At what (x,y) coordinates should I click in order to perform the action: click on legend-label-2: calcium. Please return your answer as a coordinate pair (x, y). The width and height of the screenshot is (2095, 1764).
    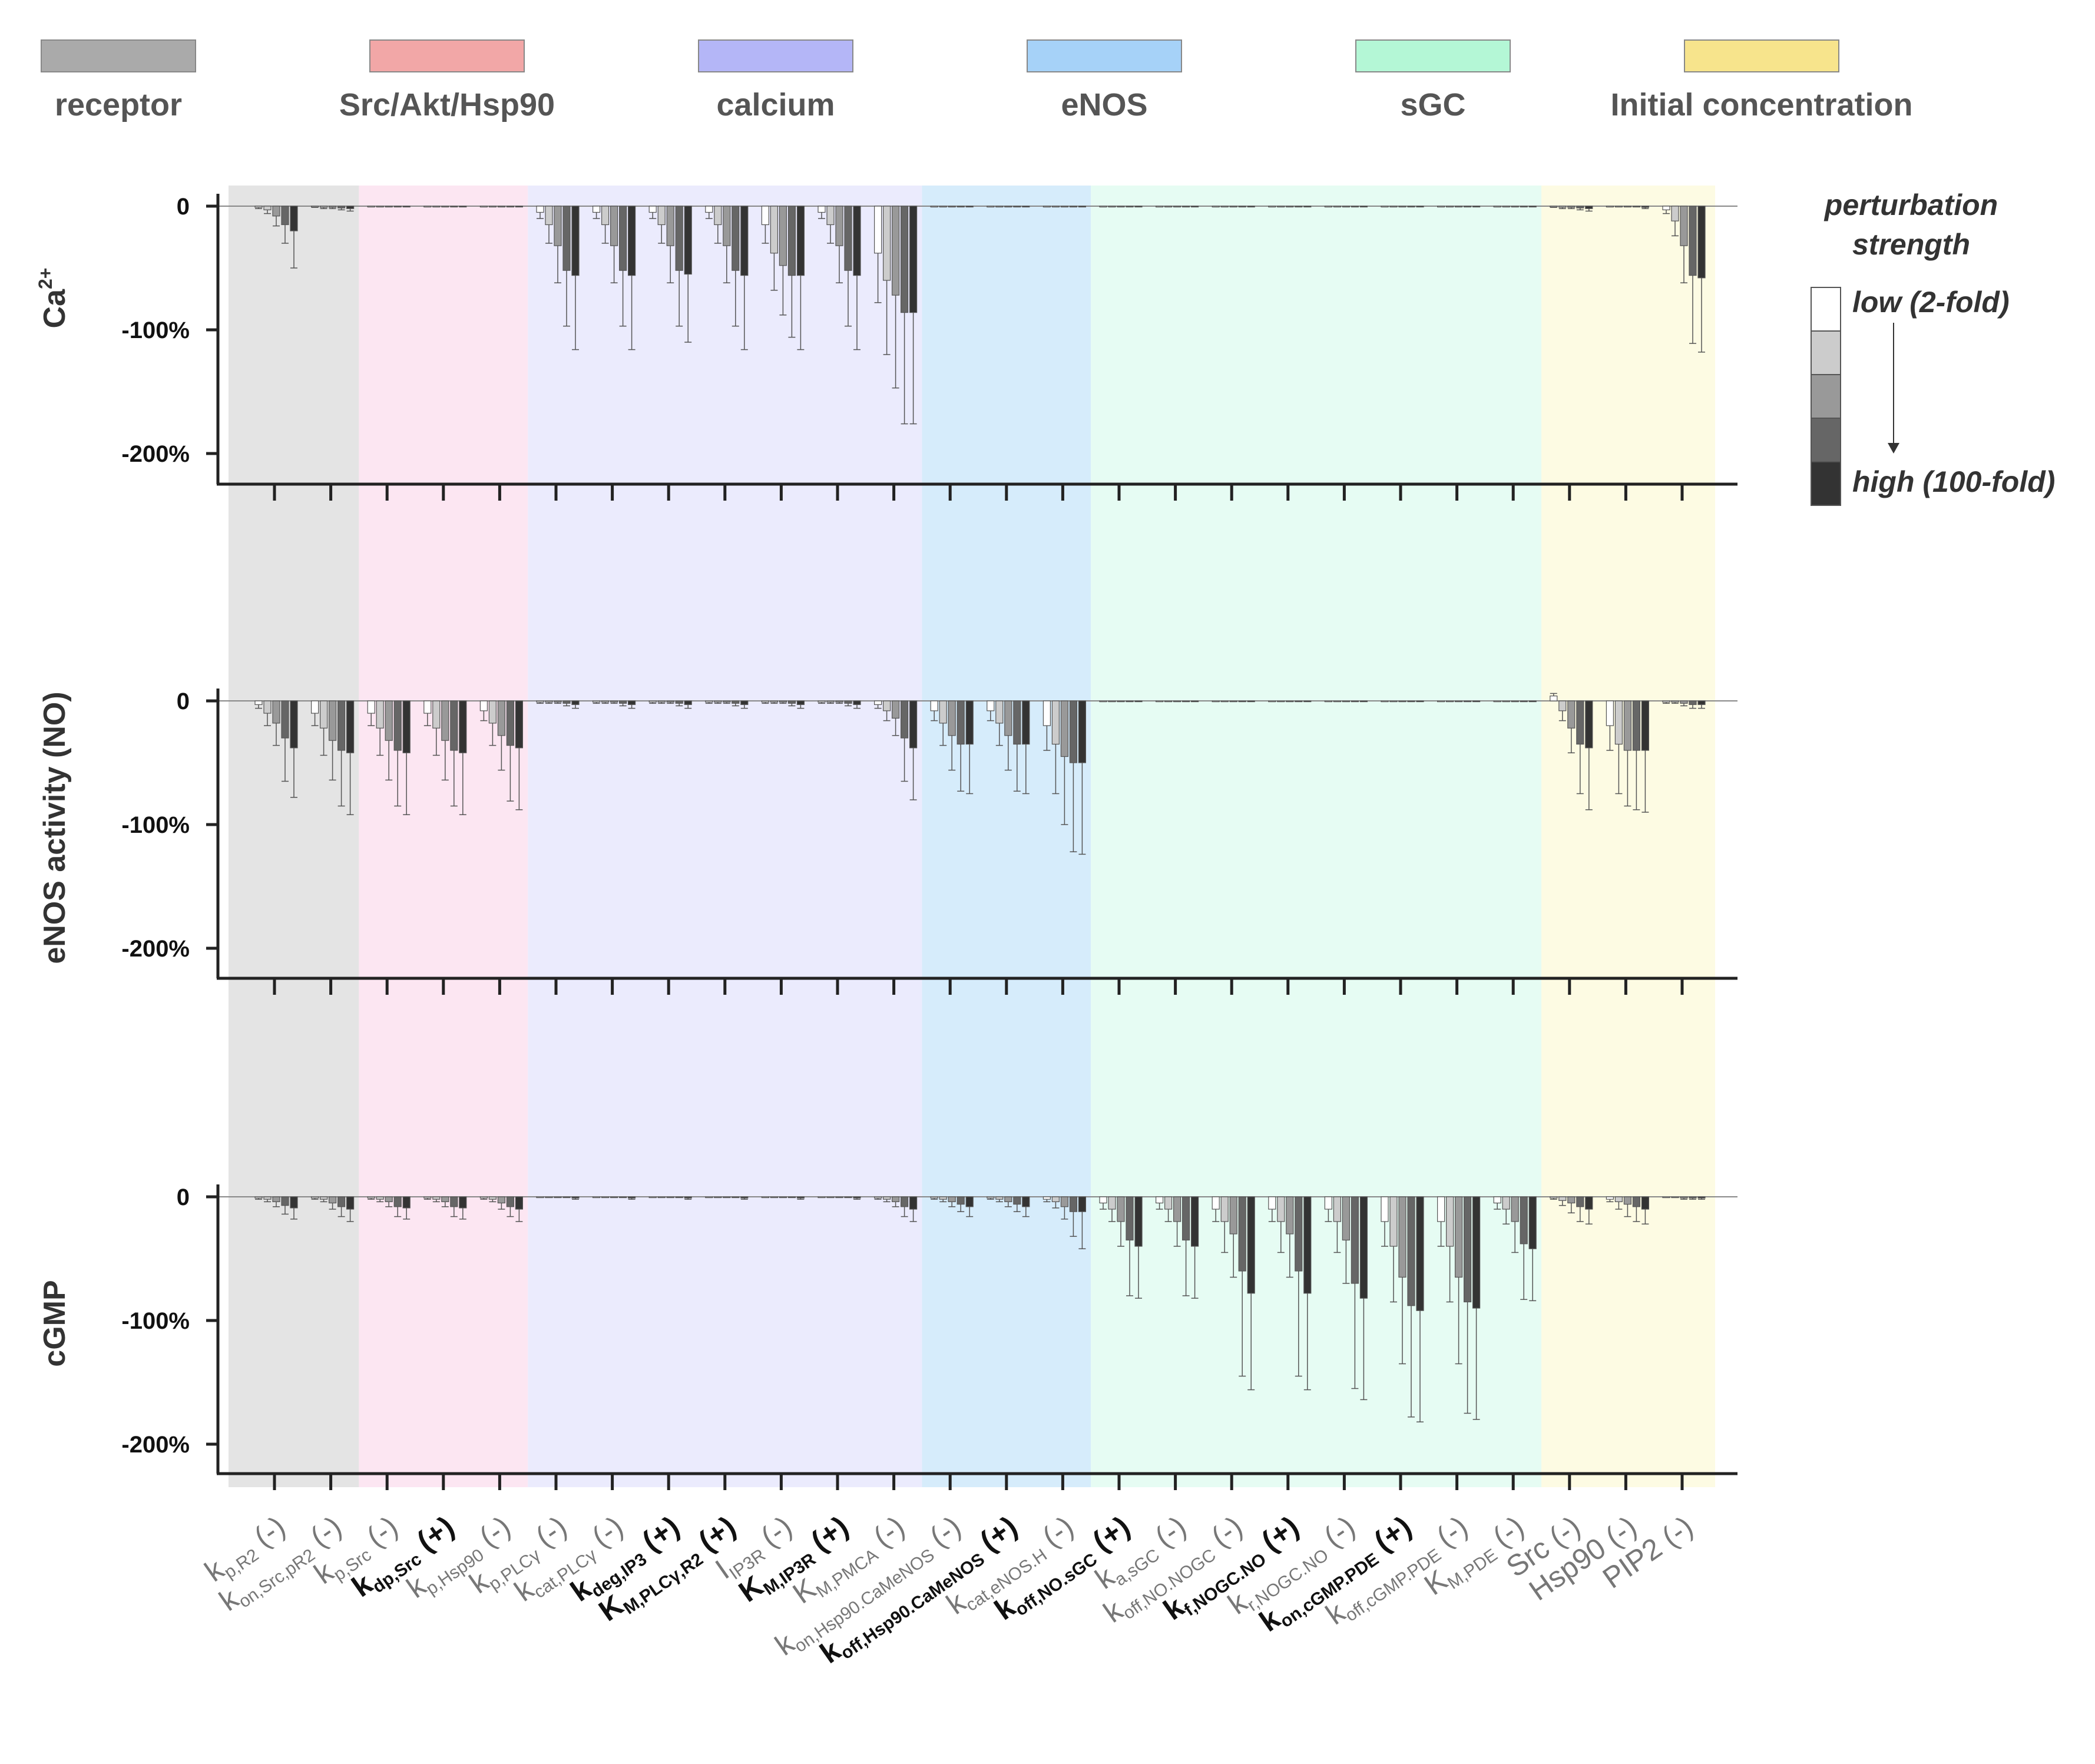
    Looking at the image, I should click on (776, 105).